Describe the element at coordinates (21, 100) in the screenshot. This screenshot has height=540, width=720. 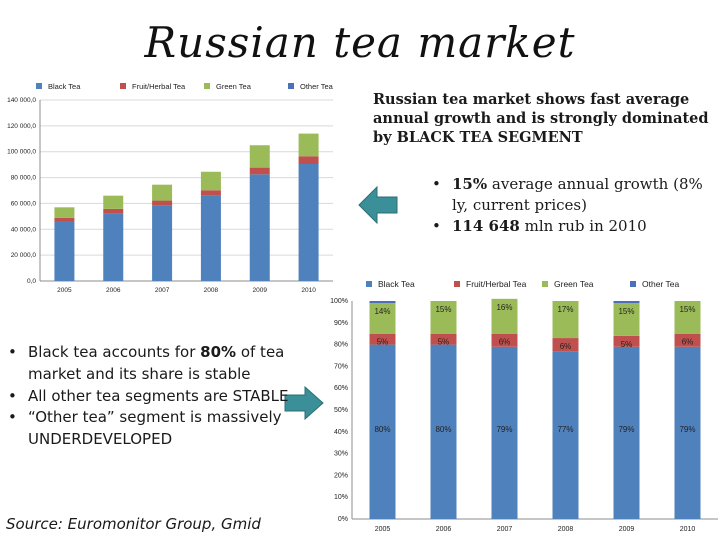
I see `y-tick-label: 140 000,0` at that location.